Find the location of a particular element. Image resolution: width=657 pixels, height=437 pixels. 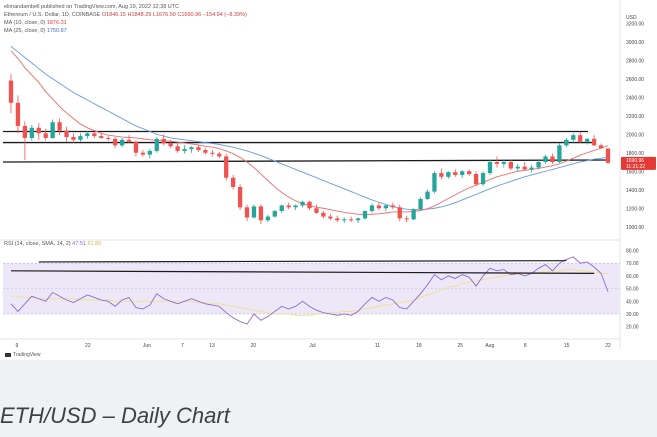

rsi-header: RSI (14, close, SMA, 14, 2) 47.51 61.89 is located at coordinates (52, 244).